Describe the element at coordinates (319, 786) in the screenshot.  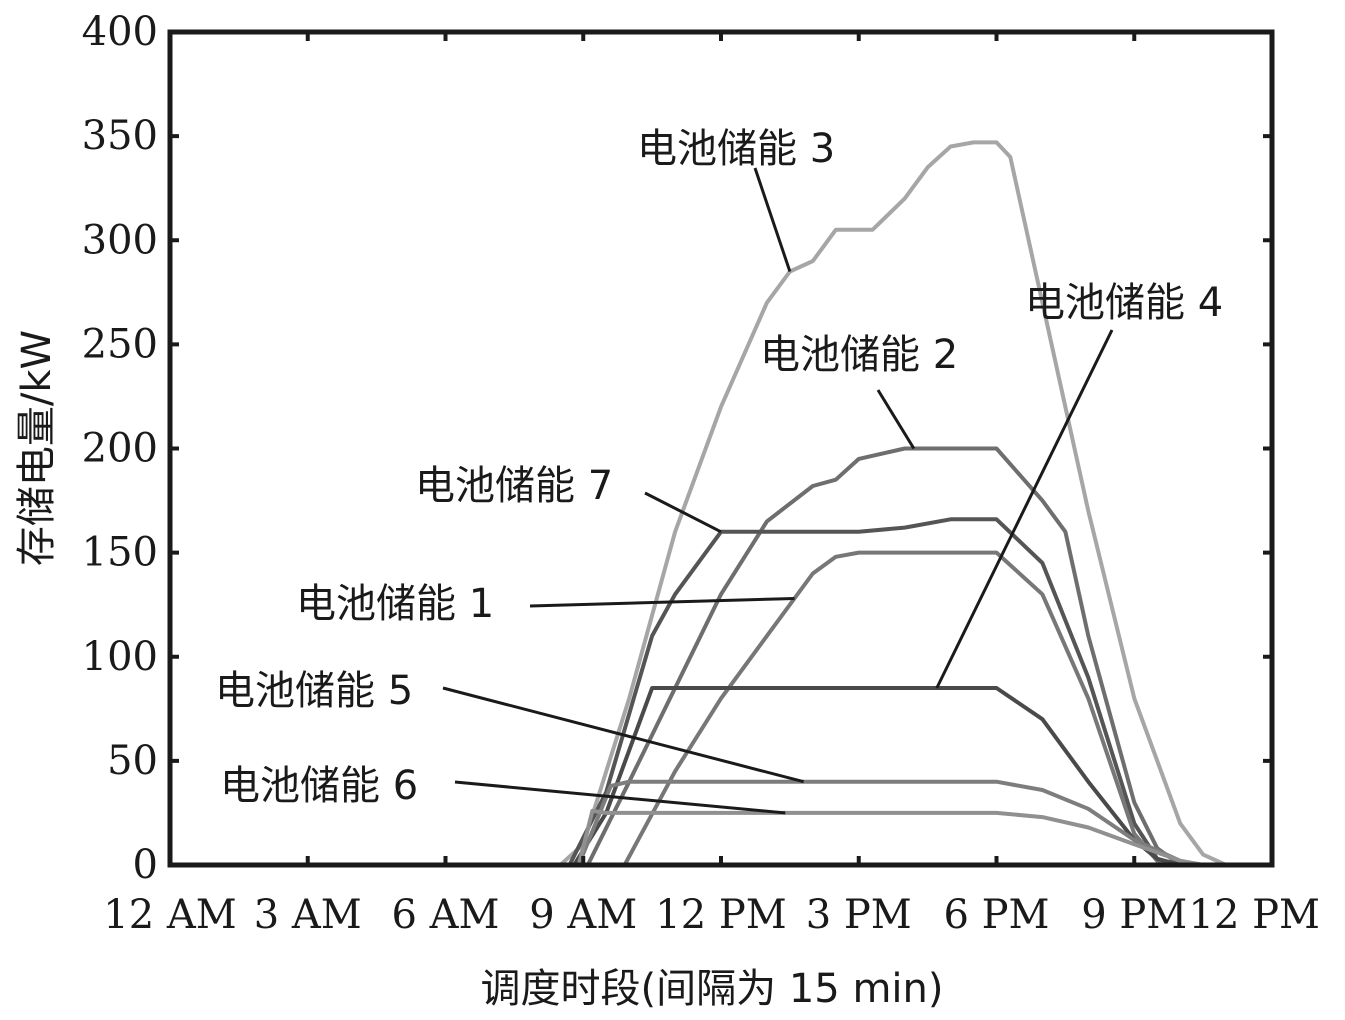
I see `series-annotation-label: 电池储能 6` at that location.